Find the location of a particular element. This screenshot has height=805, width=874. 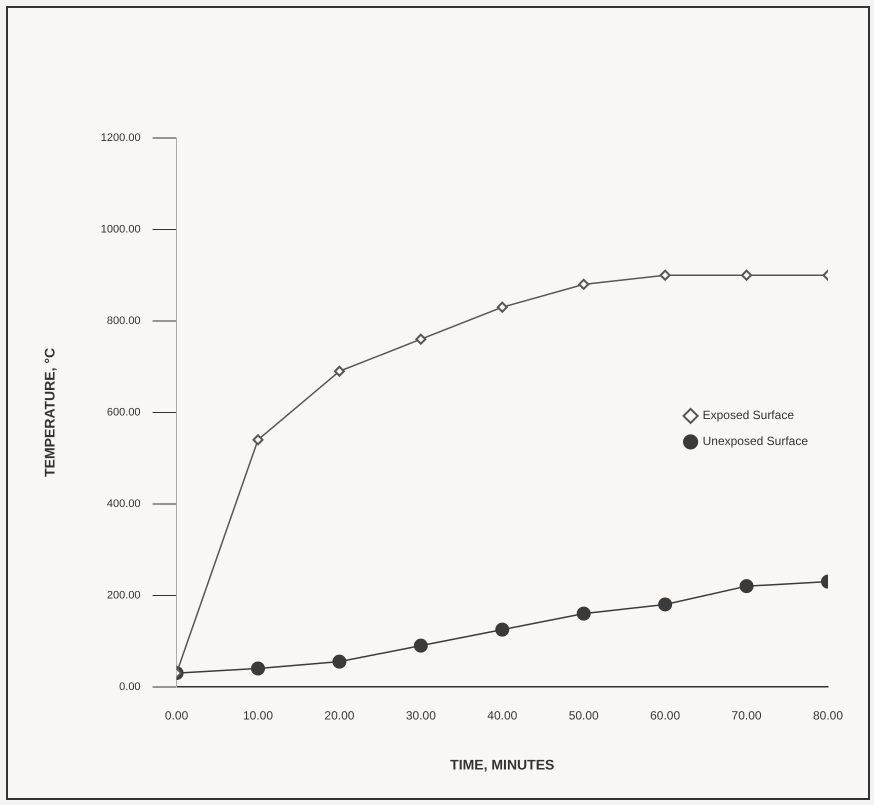

y-tick-label: 400.00 is located at coordinates (123, 504).